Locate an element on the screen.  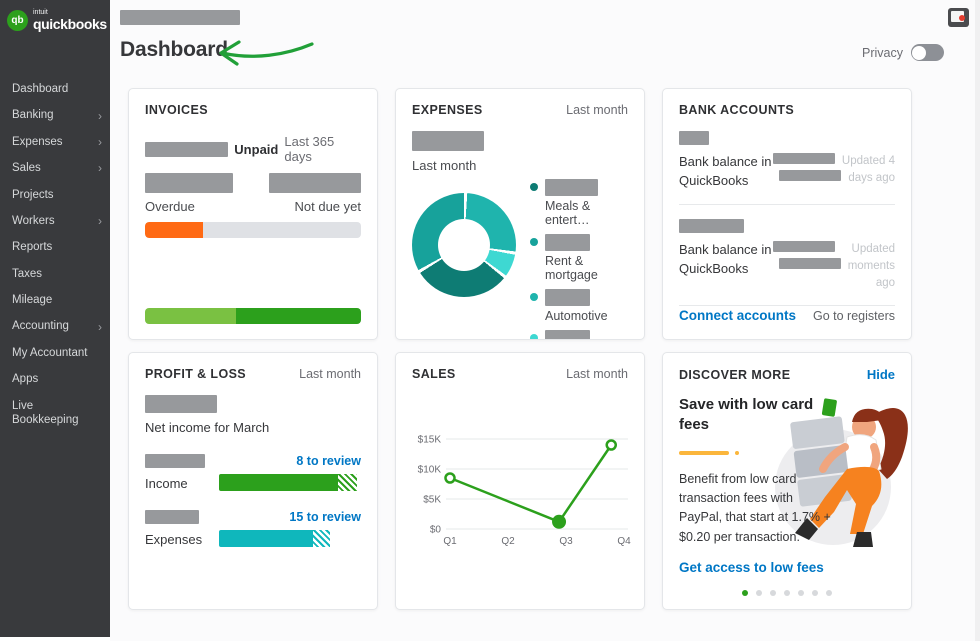
intuit-label: intuit is located at coordinates (40, 12).